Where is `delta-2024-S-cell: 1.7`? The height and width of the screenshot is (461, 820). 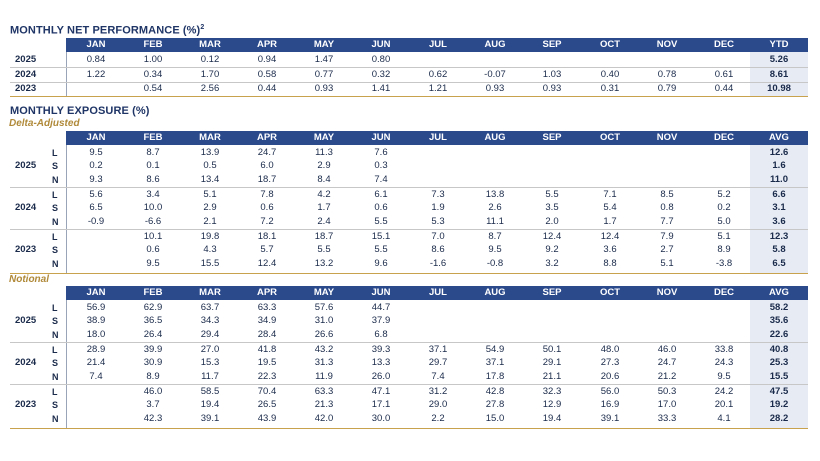 delta-2024-S-cell: 1.7 is located at coordinates (324, 208).